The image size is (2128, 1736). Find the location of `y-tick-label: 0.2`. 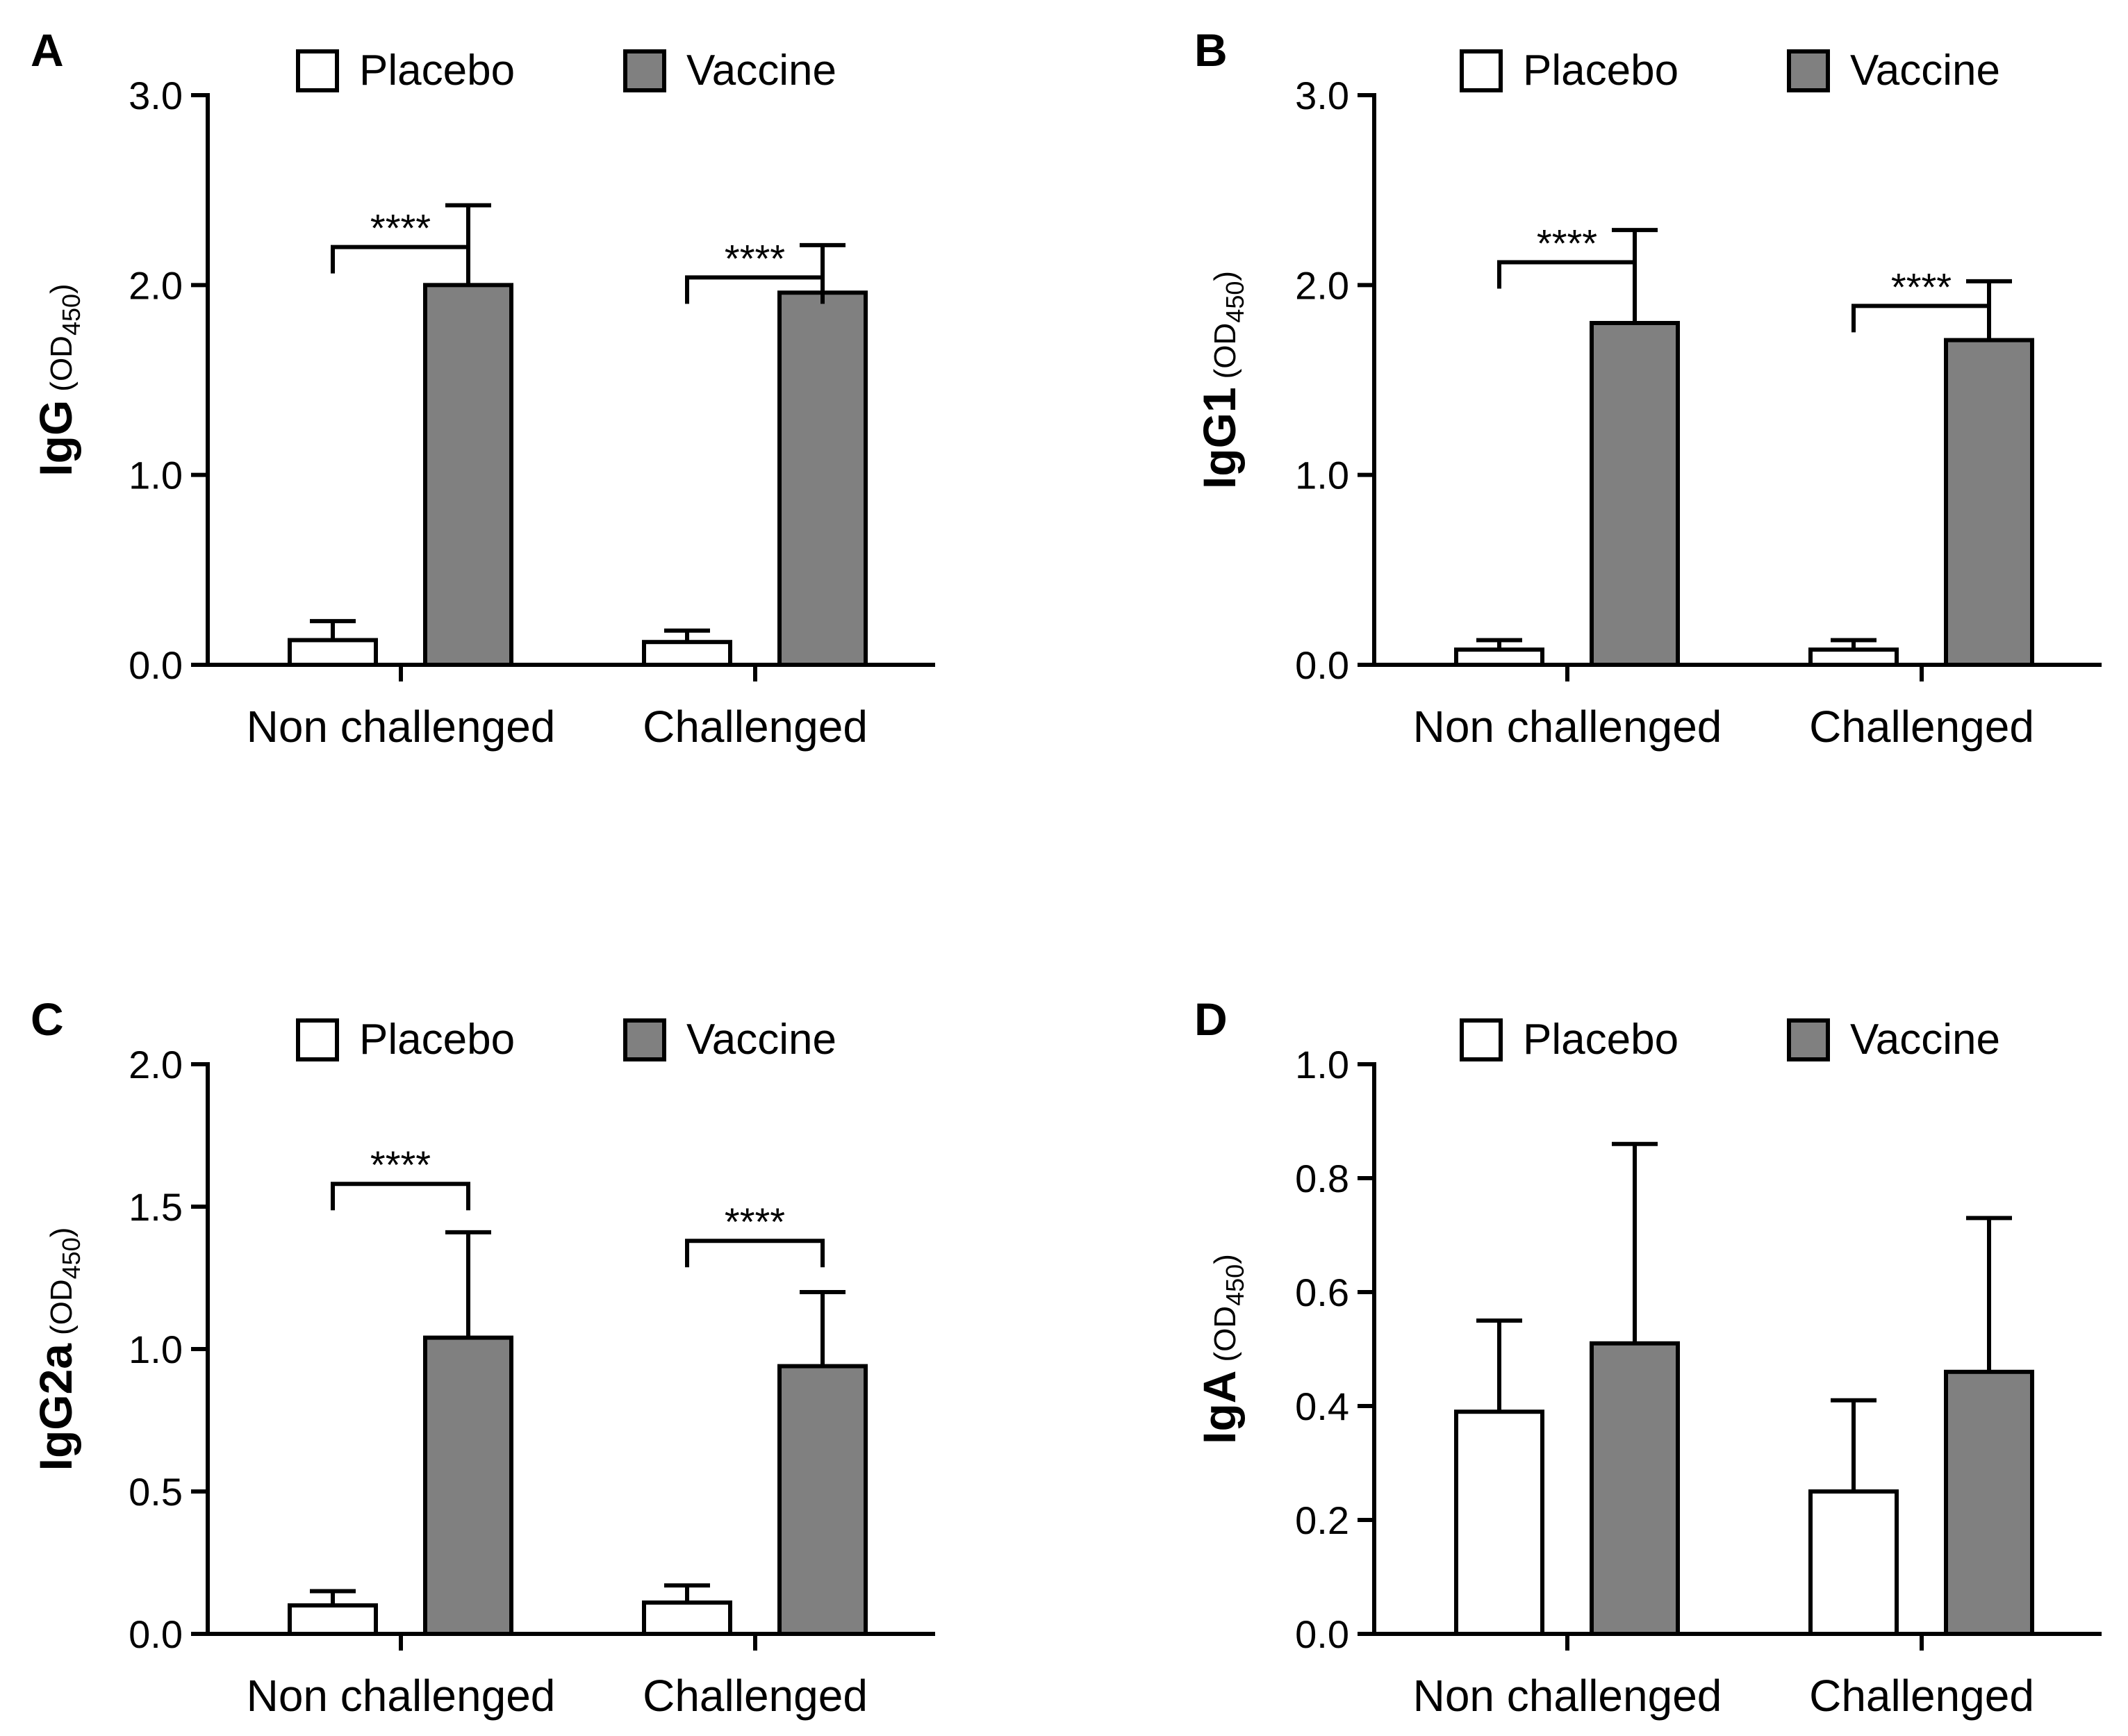

y-tick-label: 0.2 is located at coordinates (1322, 1520).